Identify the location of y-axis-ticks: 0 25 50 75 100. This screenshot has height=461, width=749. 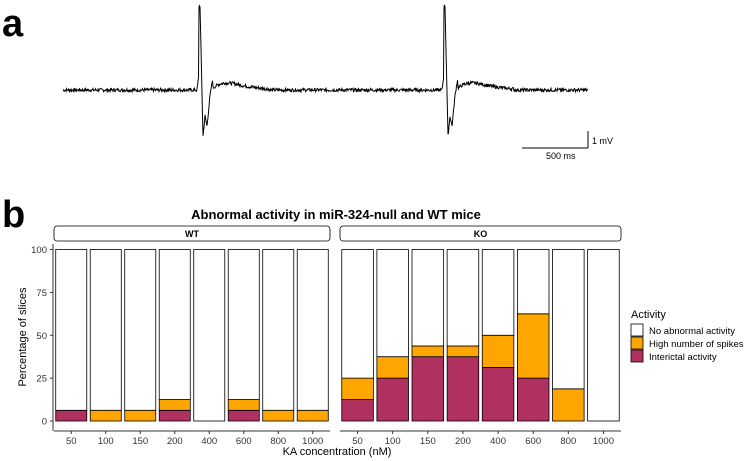
(42, 336).